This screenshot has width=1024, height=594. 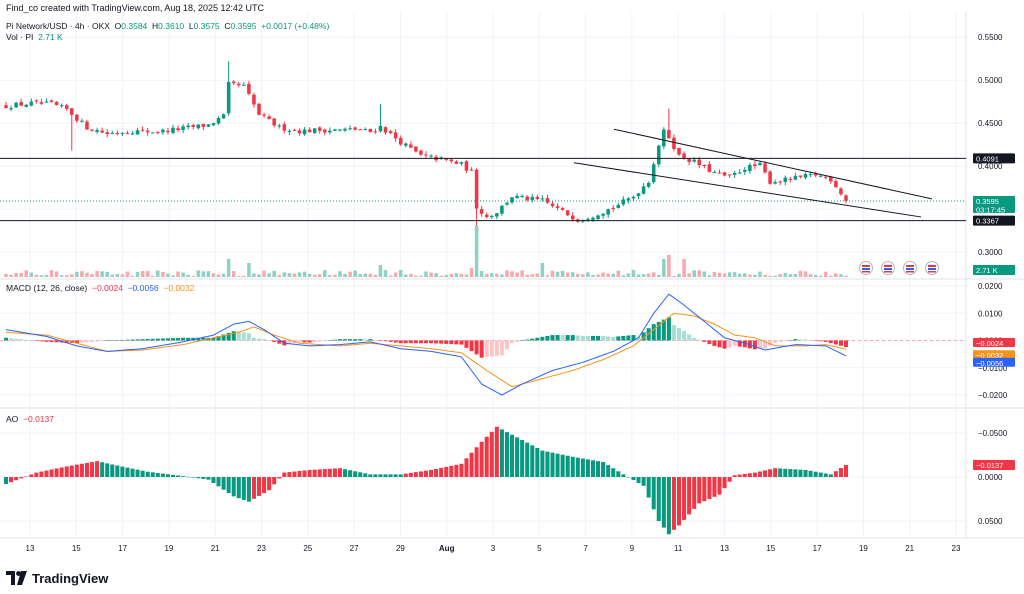 What do you see at coordinates (990, 286) in the screenshot?
I see `macd-tick-label: 0.0200` at bounding box center [990, 286].